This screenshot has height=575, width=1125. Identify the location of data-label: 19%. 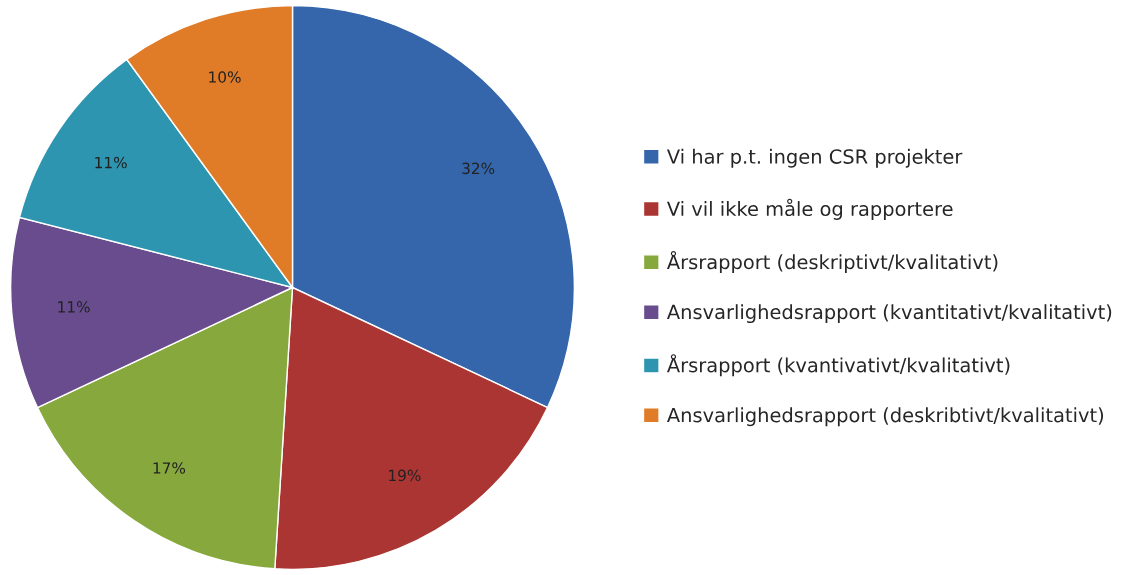
(405, 475).